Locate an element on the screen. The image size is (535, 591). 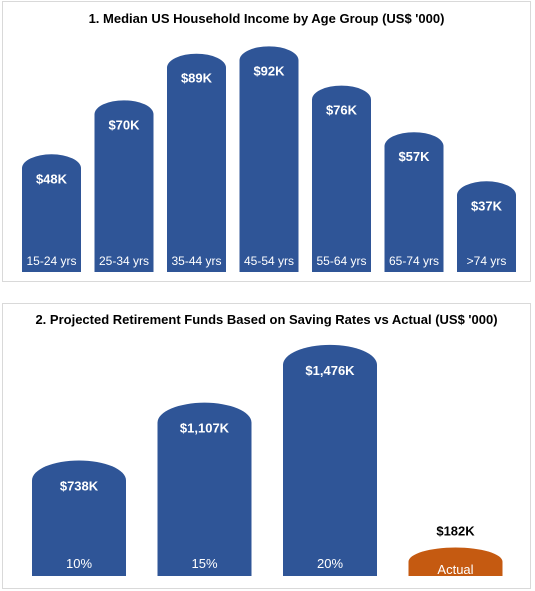
category-label: 65-74 yrs is located at coordinates (414, 261).